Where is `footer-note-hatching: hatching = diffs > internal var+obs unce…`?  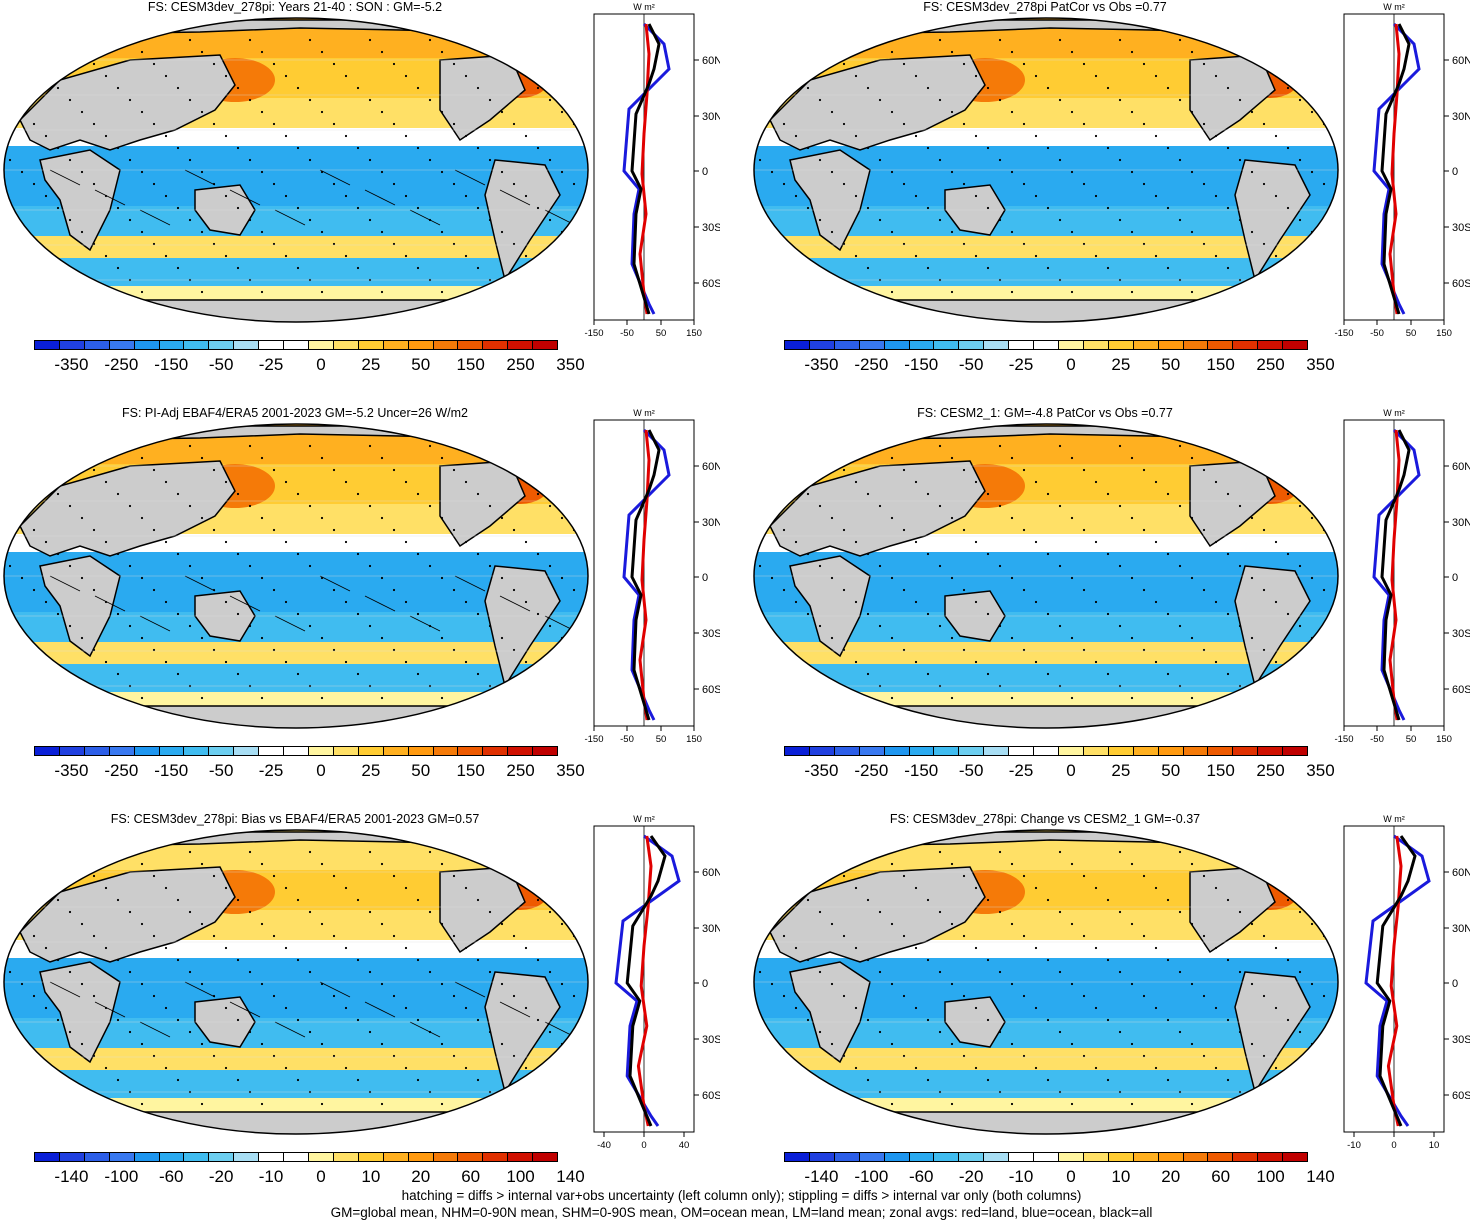
footer-note-hatching: hatching = diffs > internal var+obs unce… is located at coordinates (741, 1195).